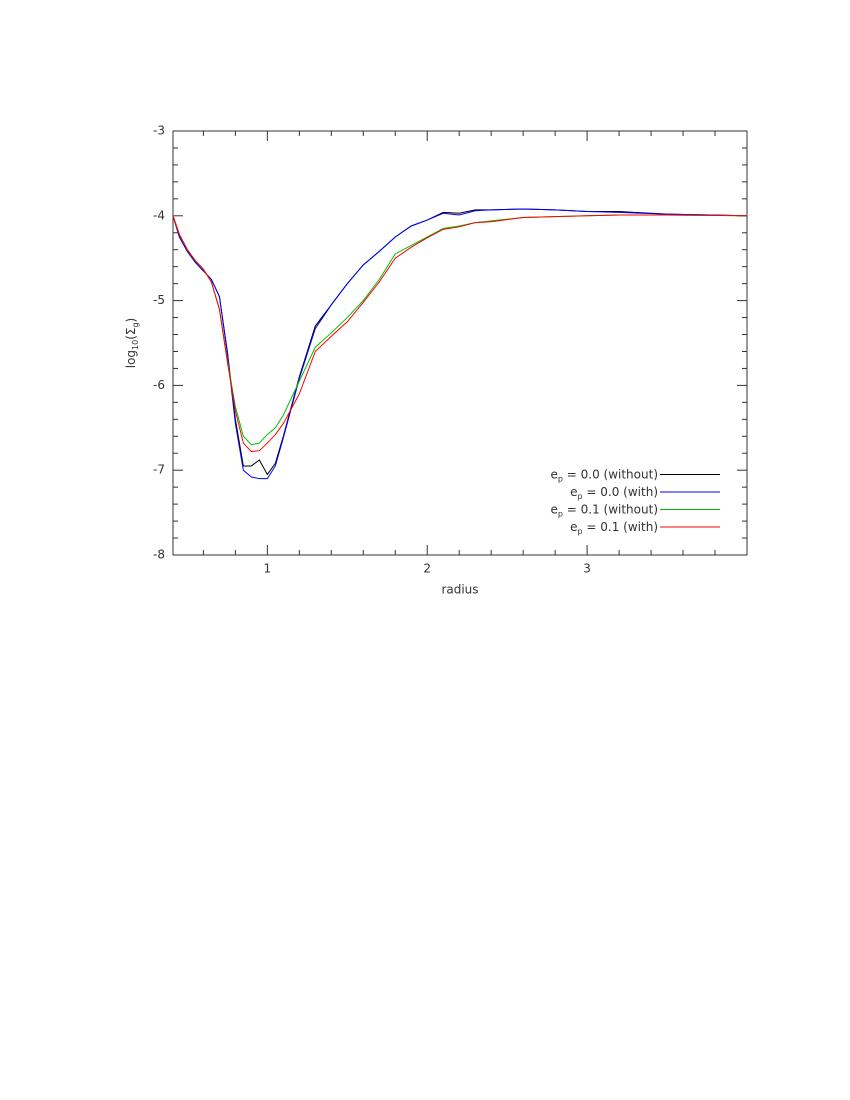 Image resolution: width=850 pixels, height=1100 pixels. I want to click on legend-label: ep = 0.0 (without), so click(604, 475).